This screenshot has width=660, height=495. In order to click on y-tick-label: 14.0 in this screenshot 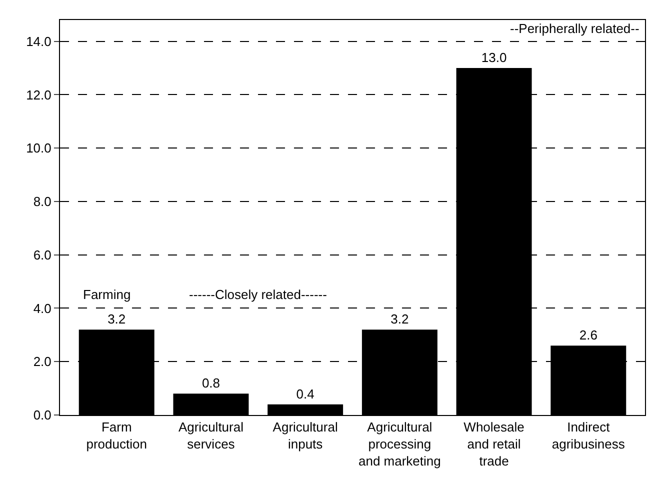, I will do `click(39, 41)`.